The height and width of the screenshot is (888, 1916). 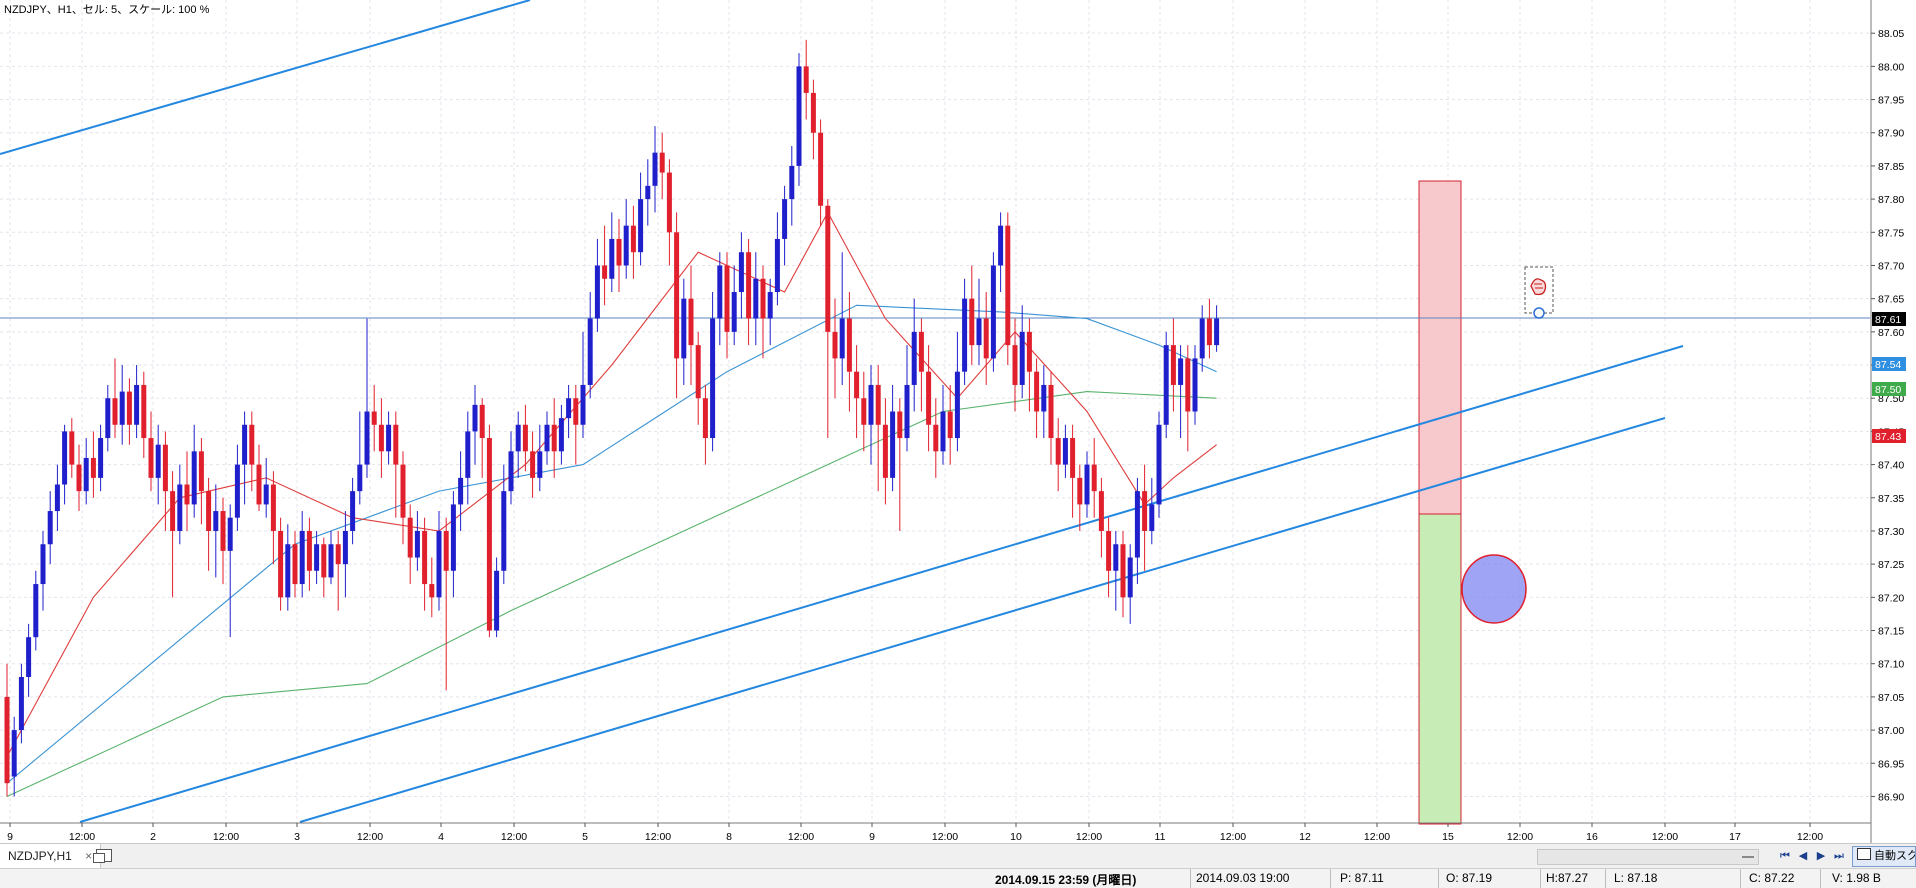 I want to click on window-restore-icon, so click(x=102, y=856).